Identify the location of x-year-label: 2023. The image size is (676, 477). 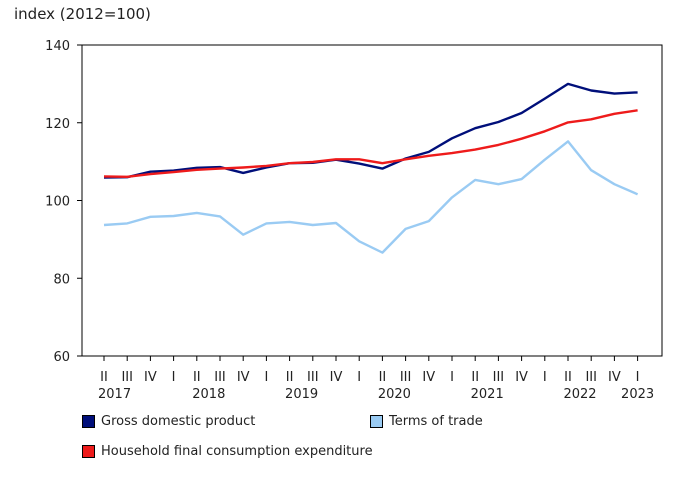
(637, 394).